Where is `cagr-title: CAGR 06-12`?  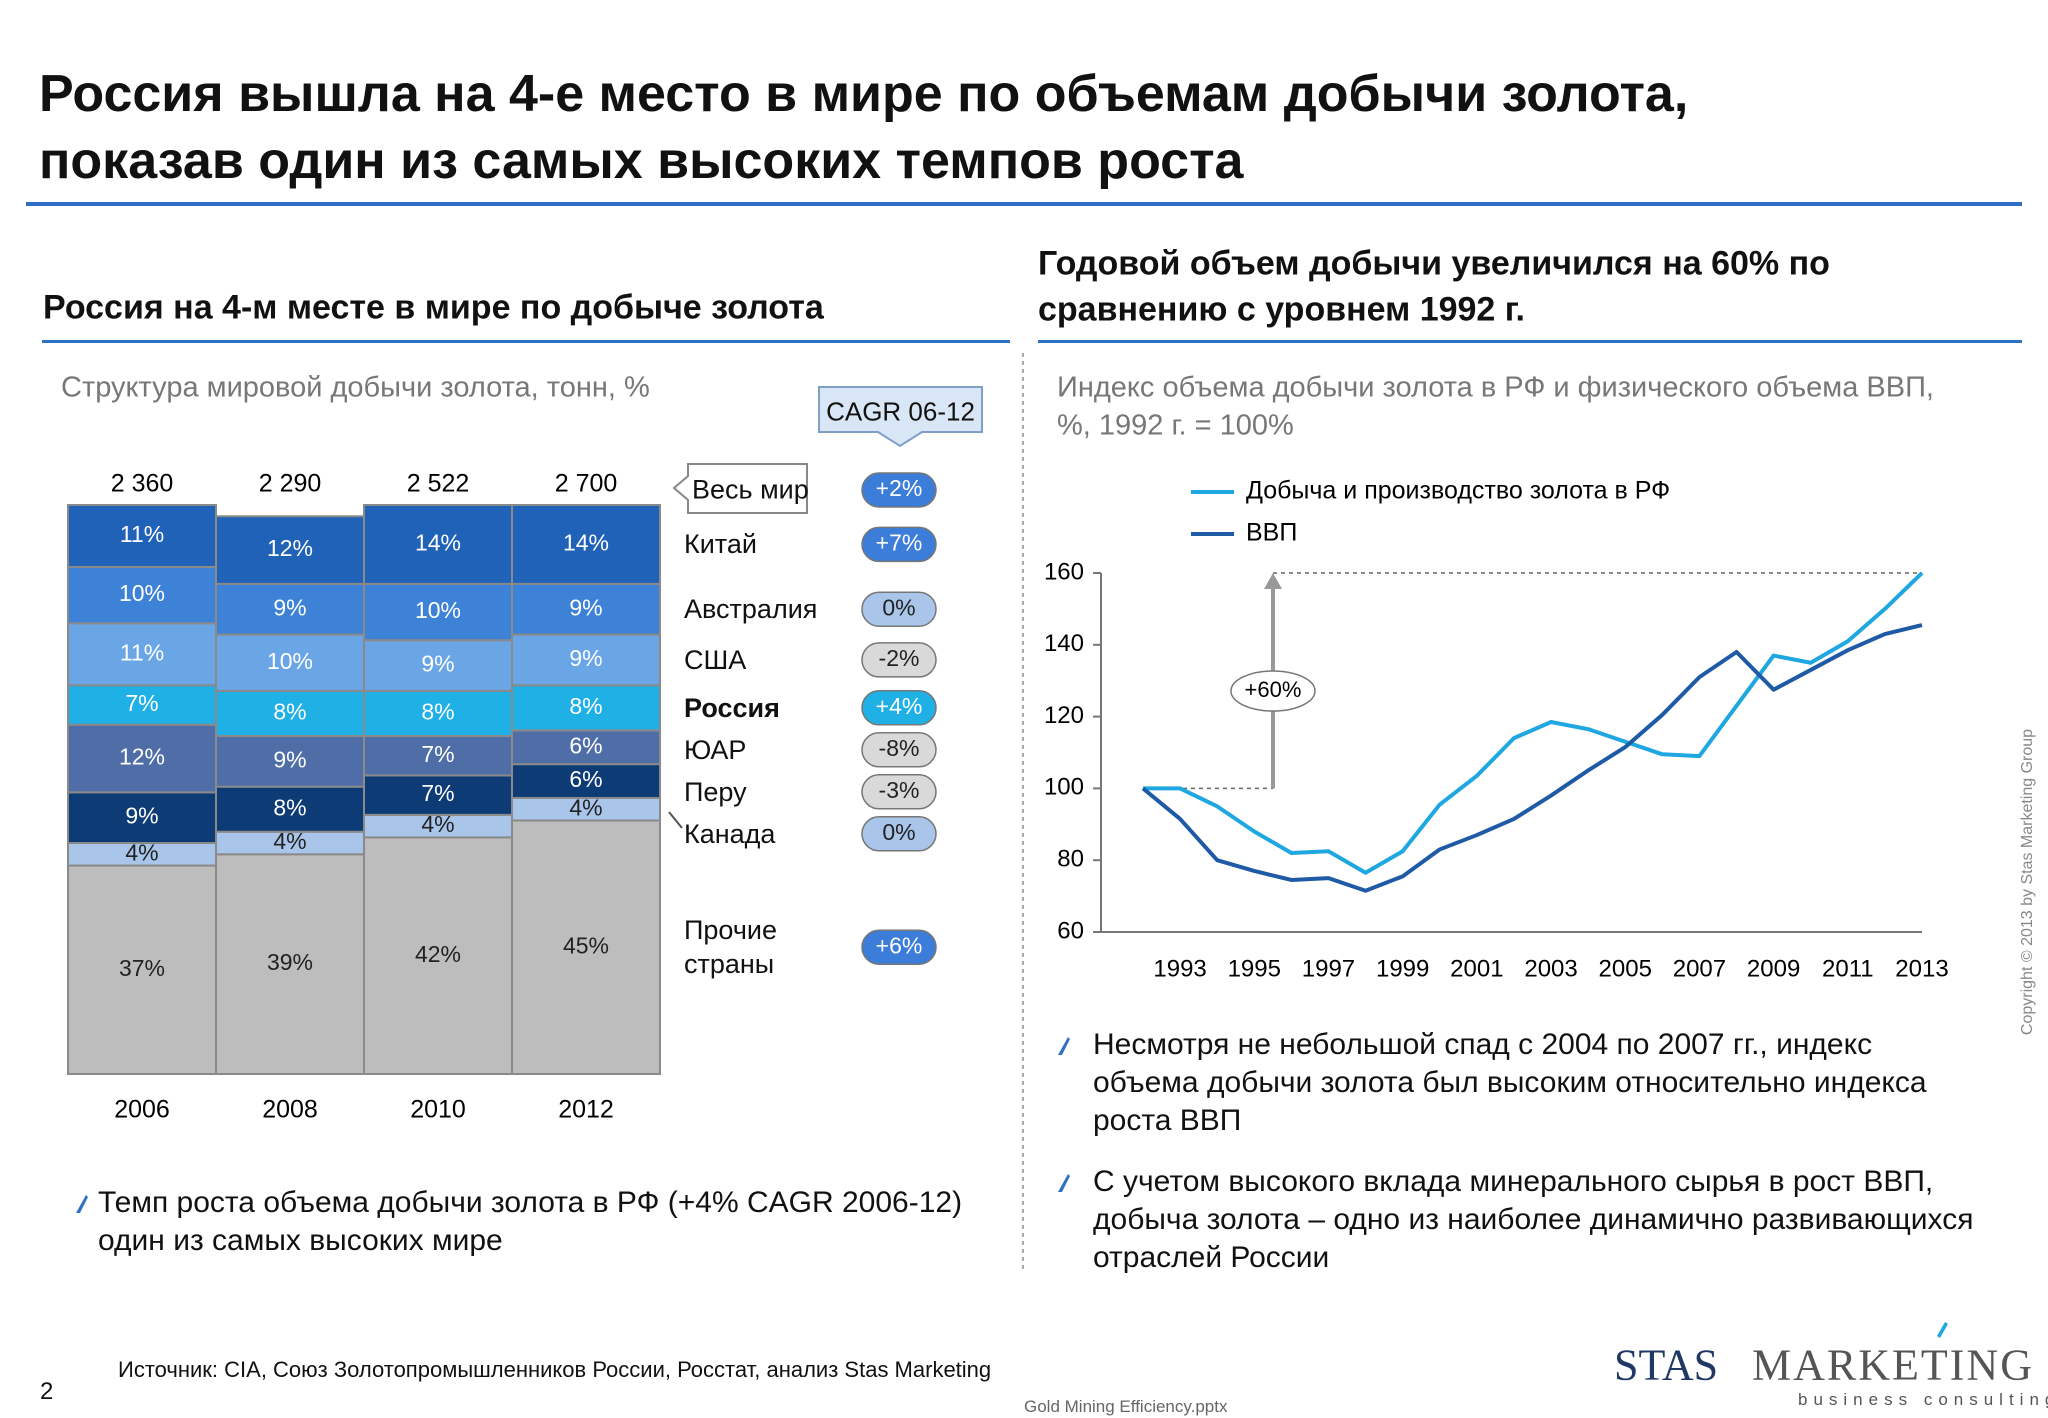
cagr-title: CAGR 06-12 is located at coordinates (900, 411).